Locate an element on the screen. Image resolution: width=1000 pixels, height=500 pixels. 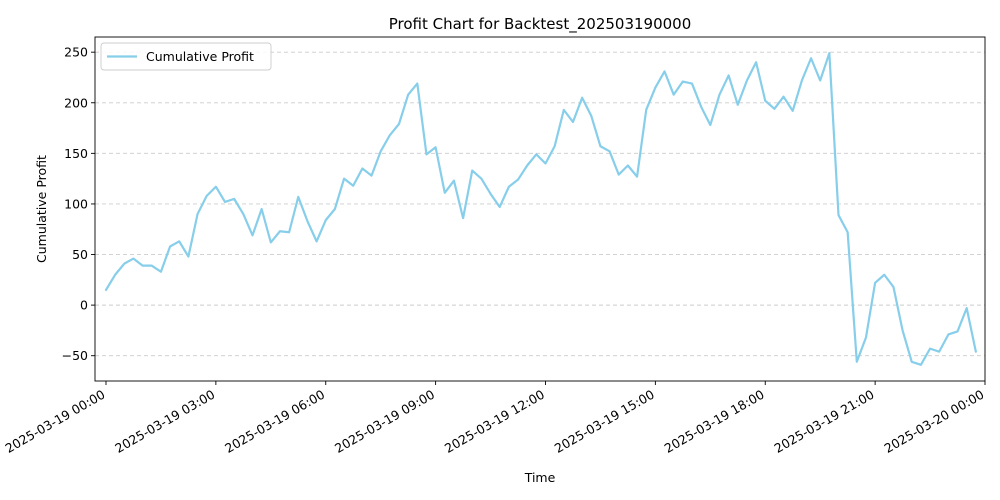
legend: Cumulative Profit is located at coordinates (186, 56).